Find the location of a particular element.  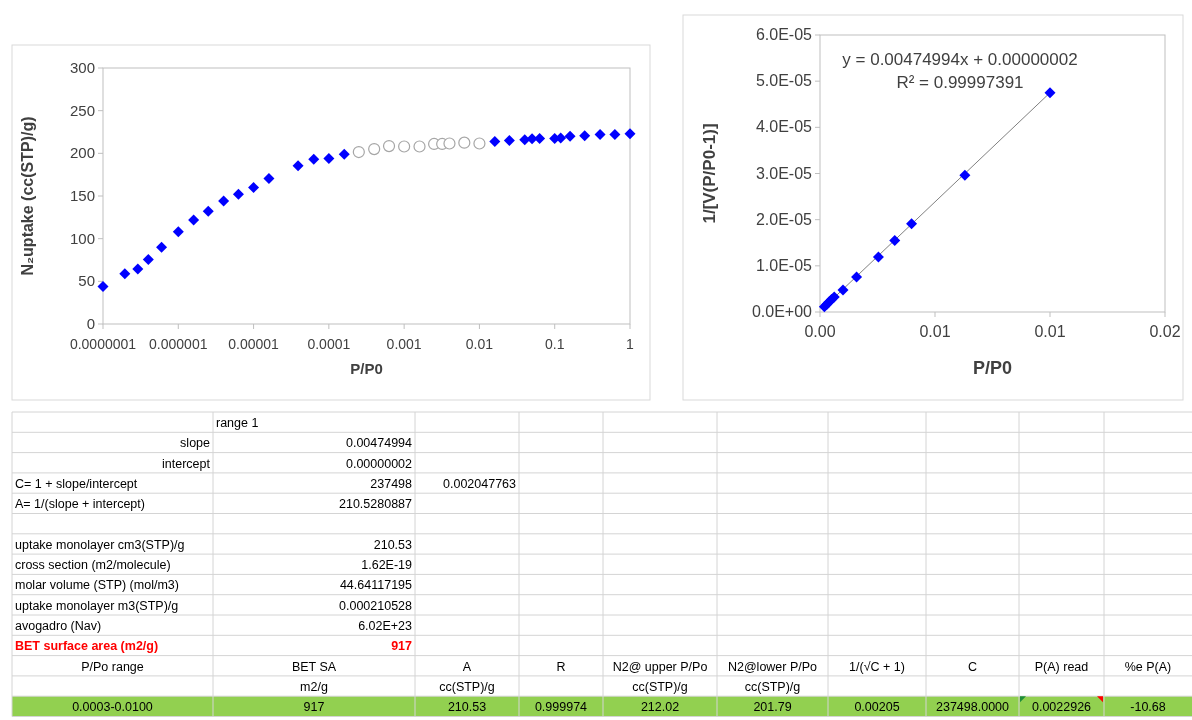

text: -10.68 is located at coordinates (1148, 707).